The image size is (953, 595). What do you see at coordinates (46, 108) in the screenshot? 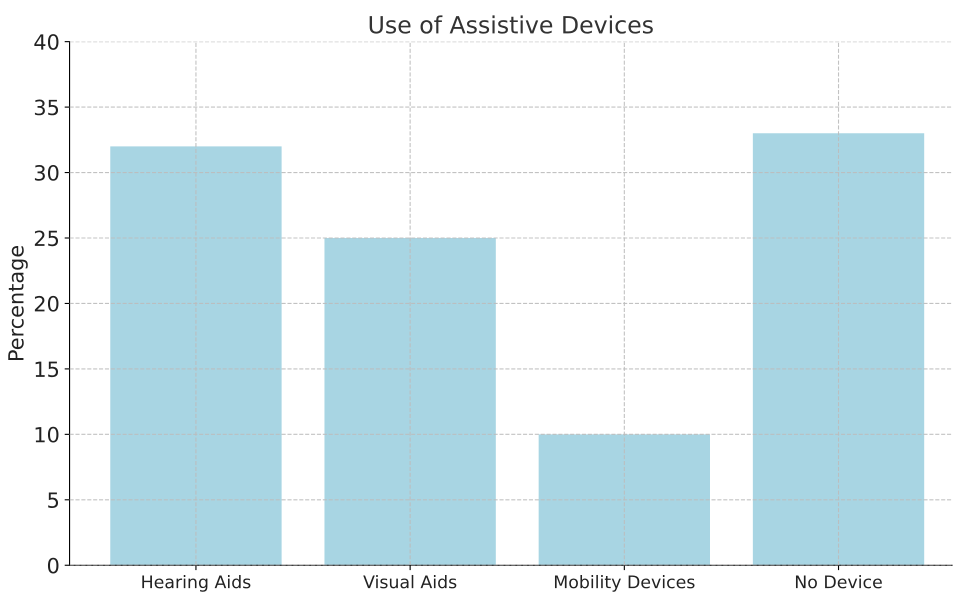
I see `y-tick-label: 35` at bounding box center [46, 108].